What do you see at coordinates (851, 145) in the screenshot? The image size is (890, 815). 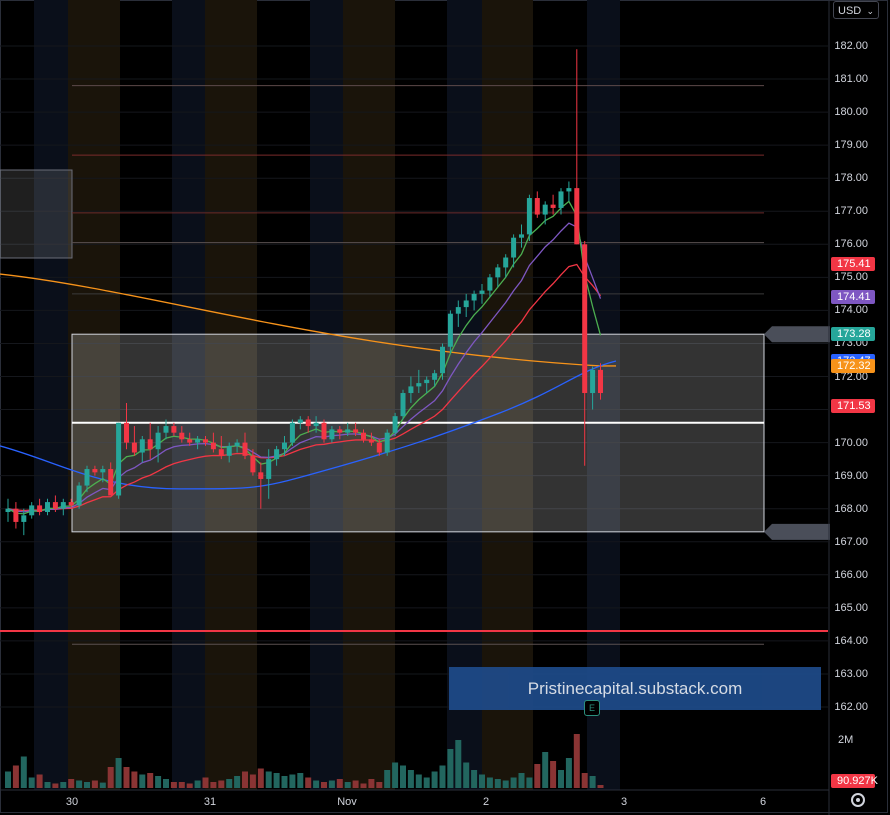 I see `price-tick-label: 179.00` at bounding box center [851, 145].